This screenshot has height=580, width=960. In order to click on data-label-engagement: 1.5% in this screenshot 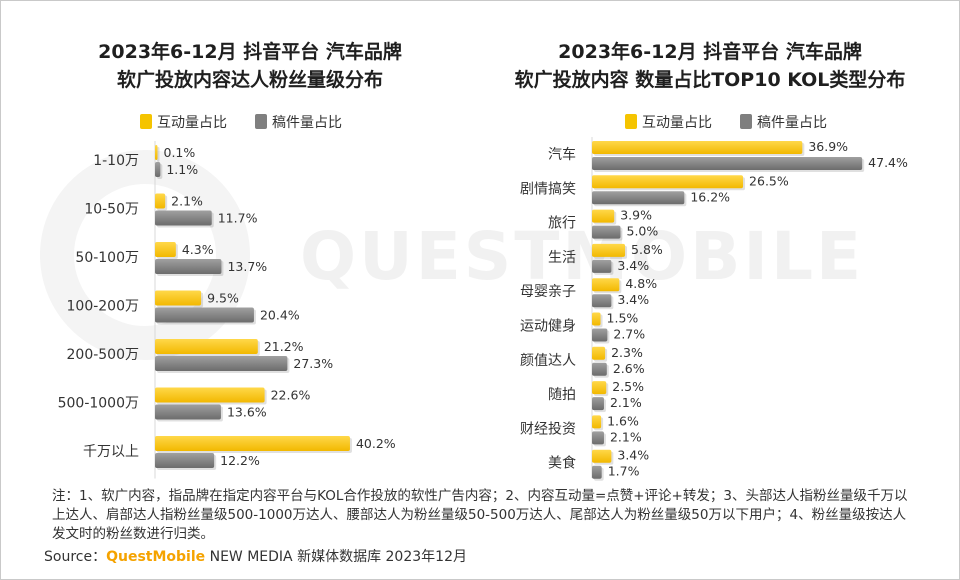, I will do `click(623, 318)`.